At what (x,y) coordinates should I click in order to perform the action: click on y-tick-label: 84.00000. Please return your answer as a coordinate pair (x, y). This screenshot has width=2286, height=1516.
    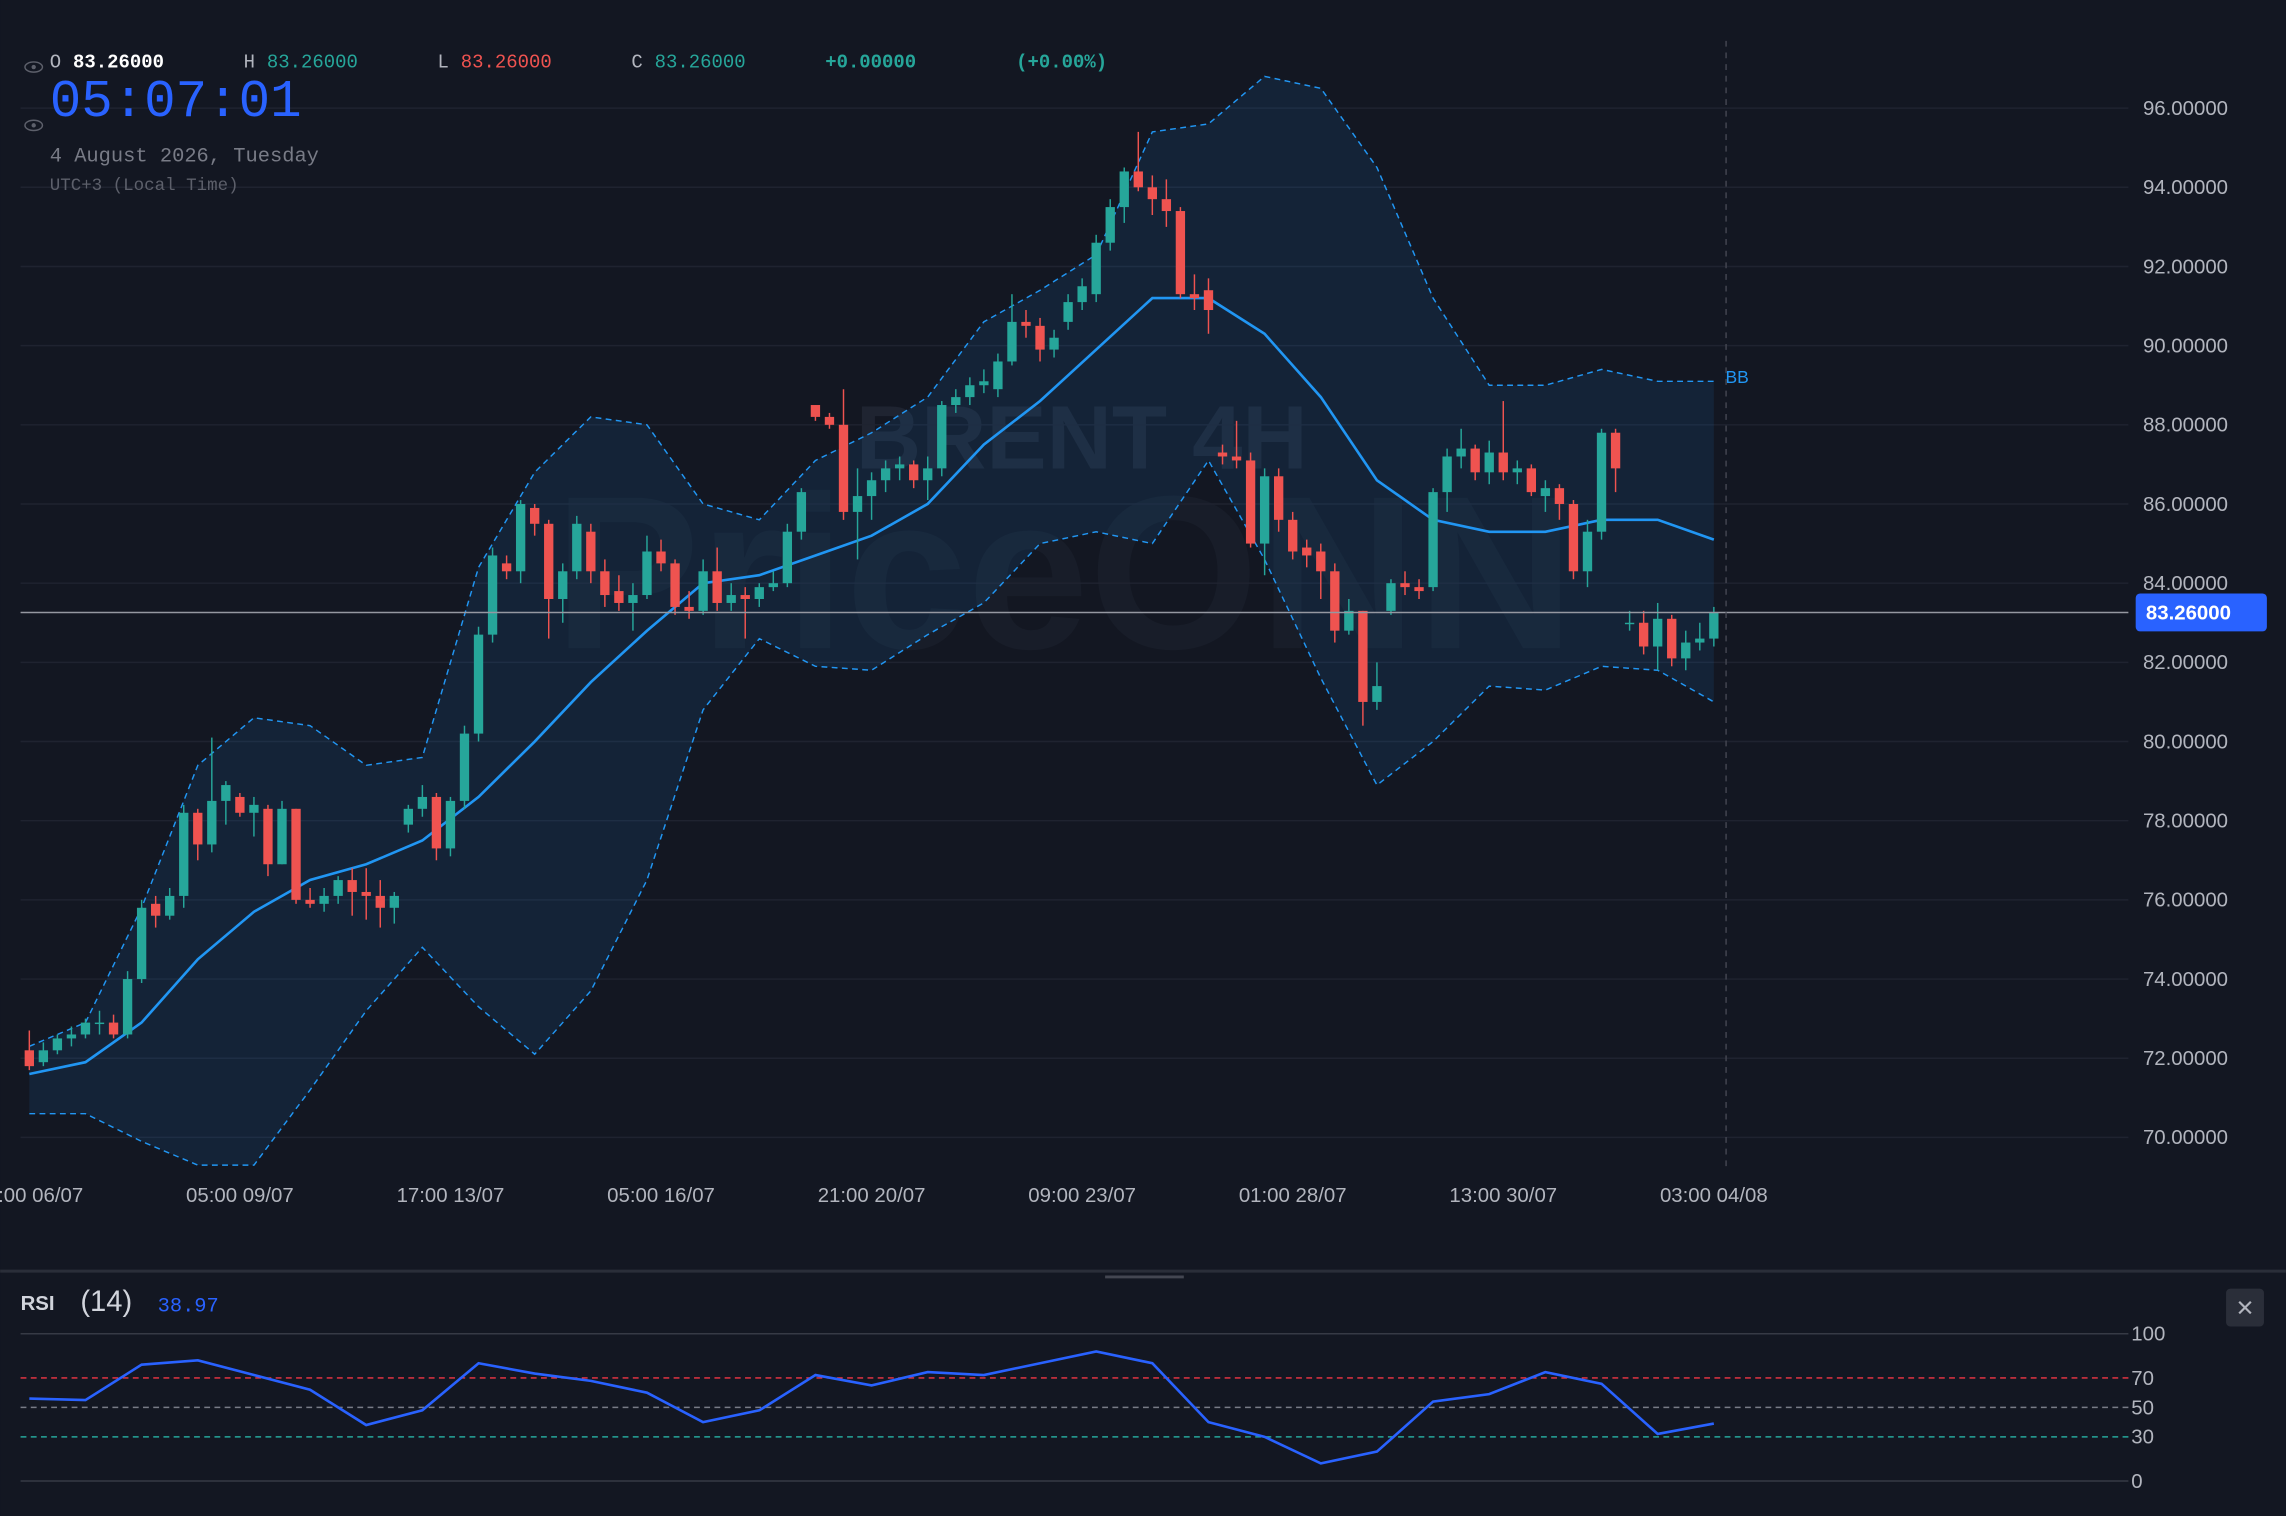
    Looking at the image, I should click on (2185, 584).